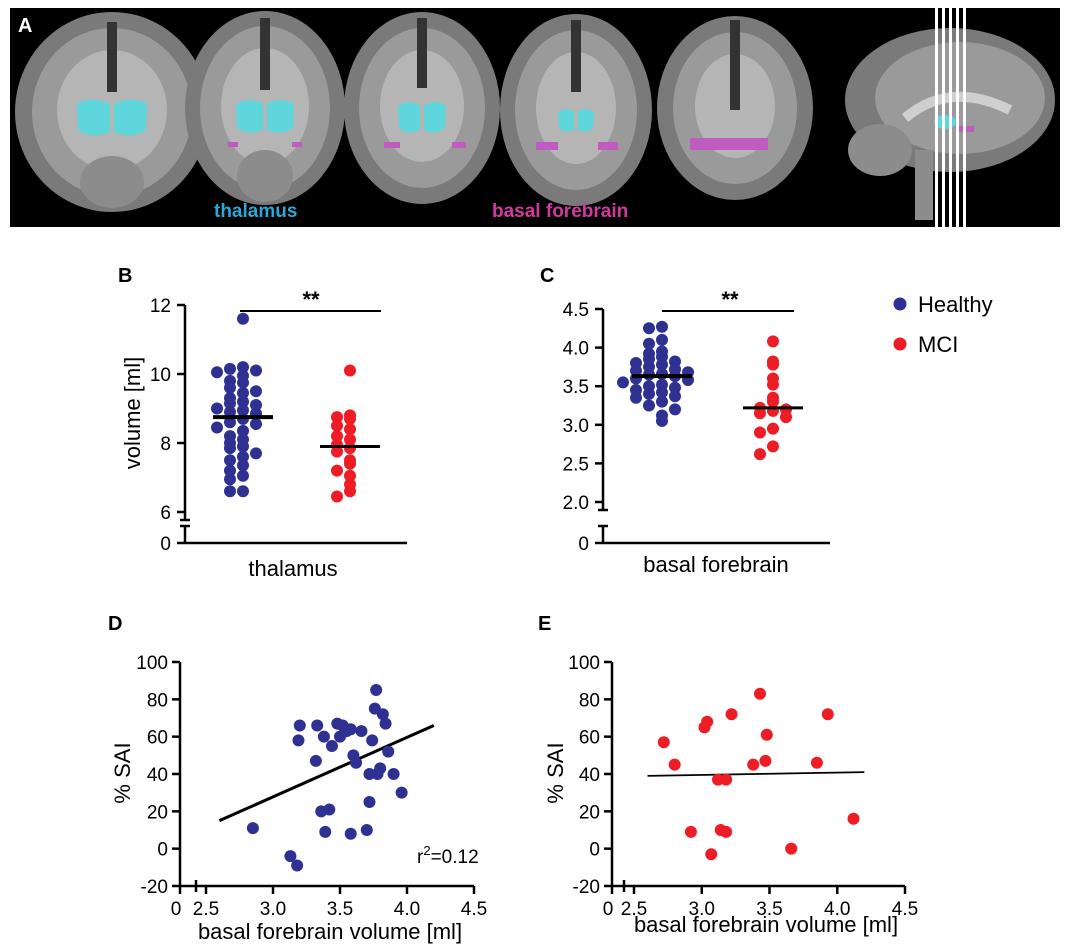 Image resolution: width=1065 pixels, height=944 pixels. I want to click on panel-c-significance: **, so click(730, 299).